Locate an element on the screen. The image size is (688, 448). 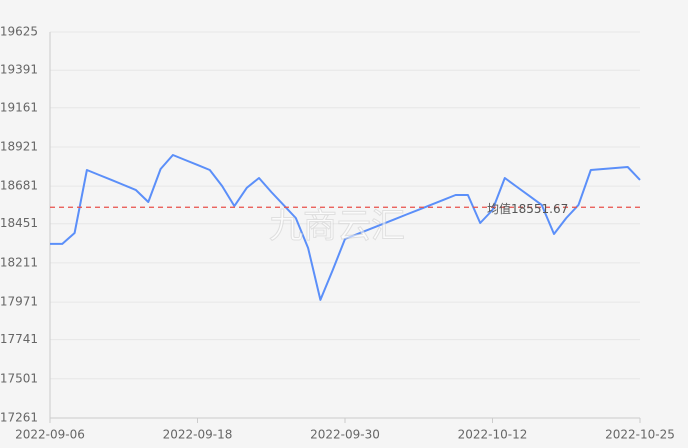
y-tick-label: 17501 is located at coordinates (19, 378).